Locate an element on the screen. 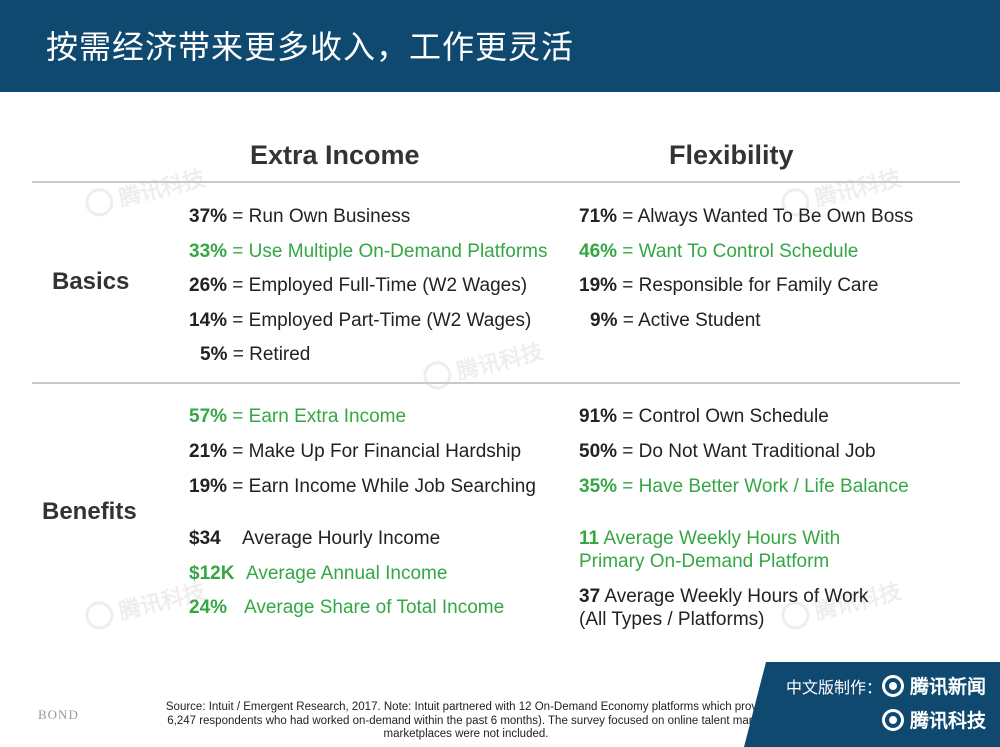 Image resolution: width=1000 pixels, height=747 pixels. column-header-flexibility: Flexibility is located at coordinates (731, 155).